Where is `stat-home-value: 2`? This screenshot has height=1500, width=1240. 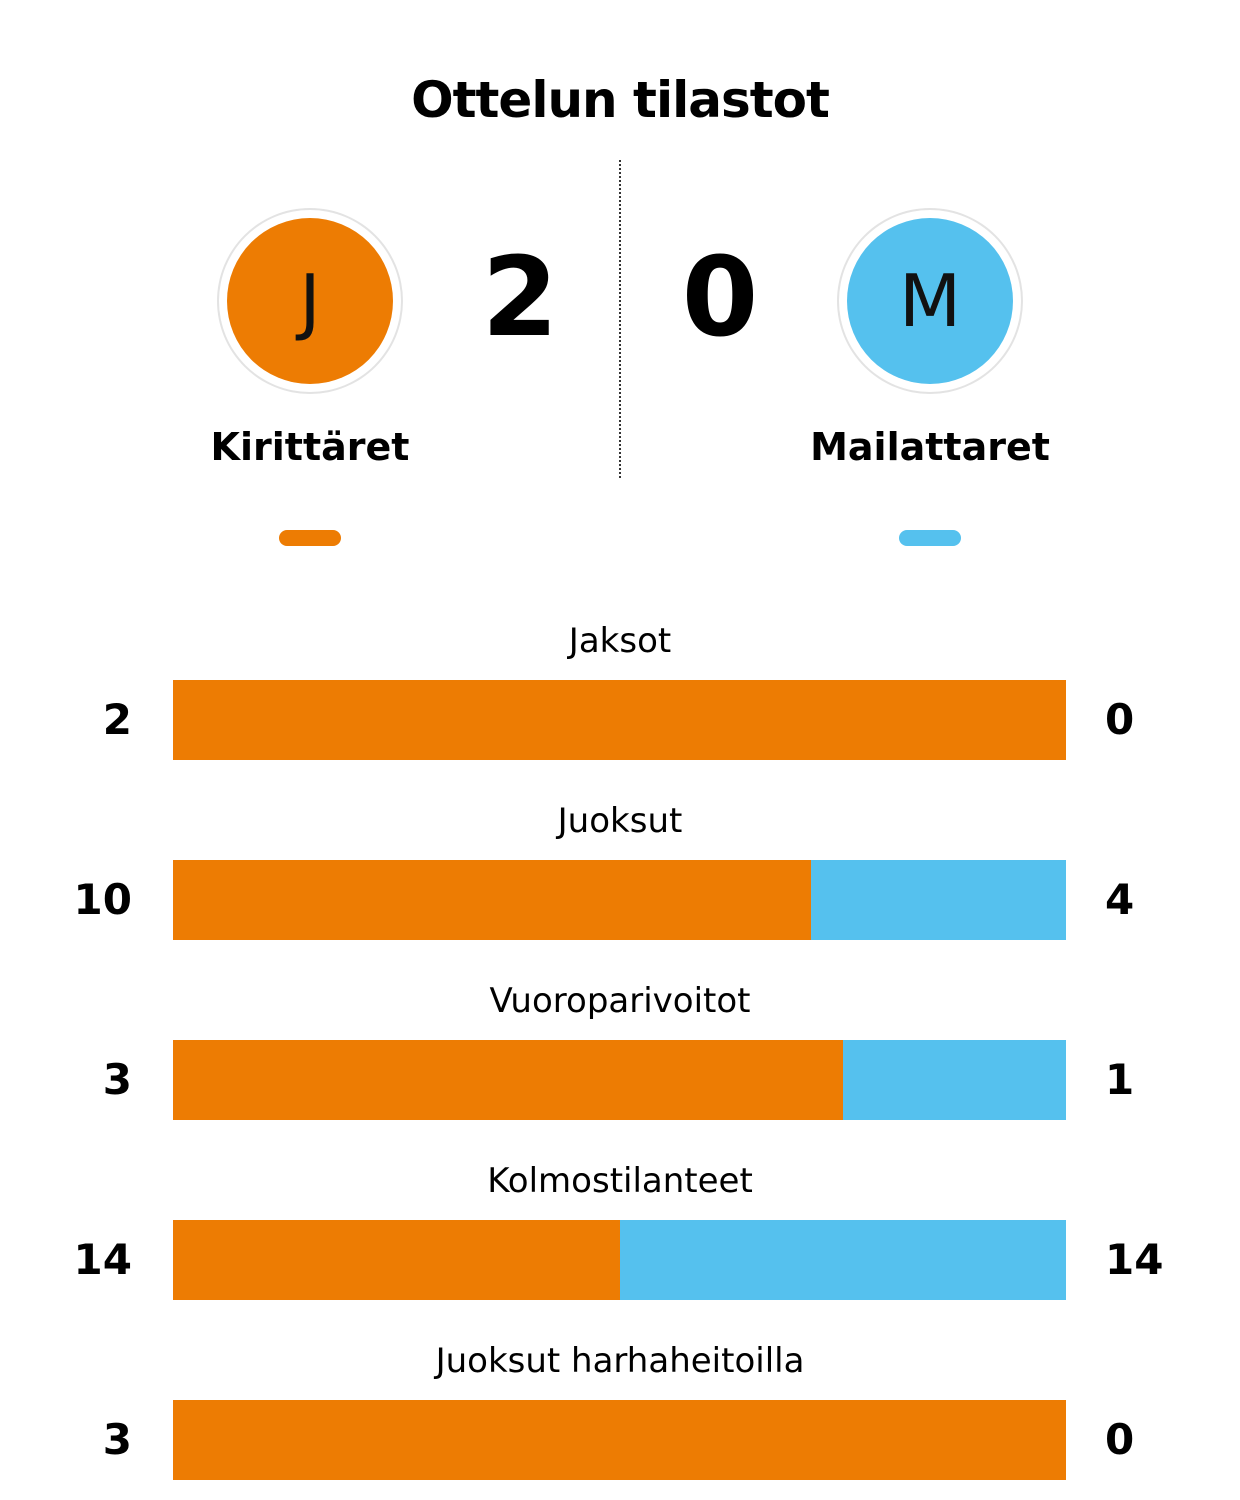
stat-home-value: 2 is located at coordinates (117, 719).